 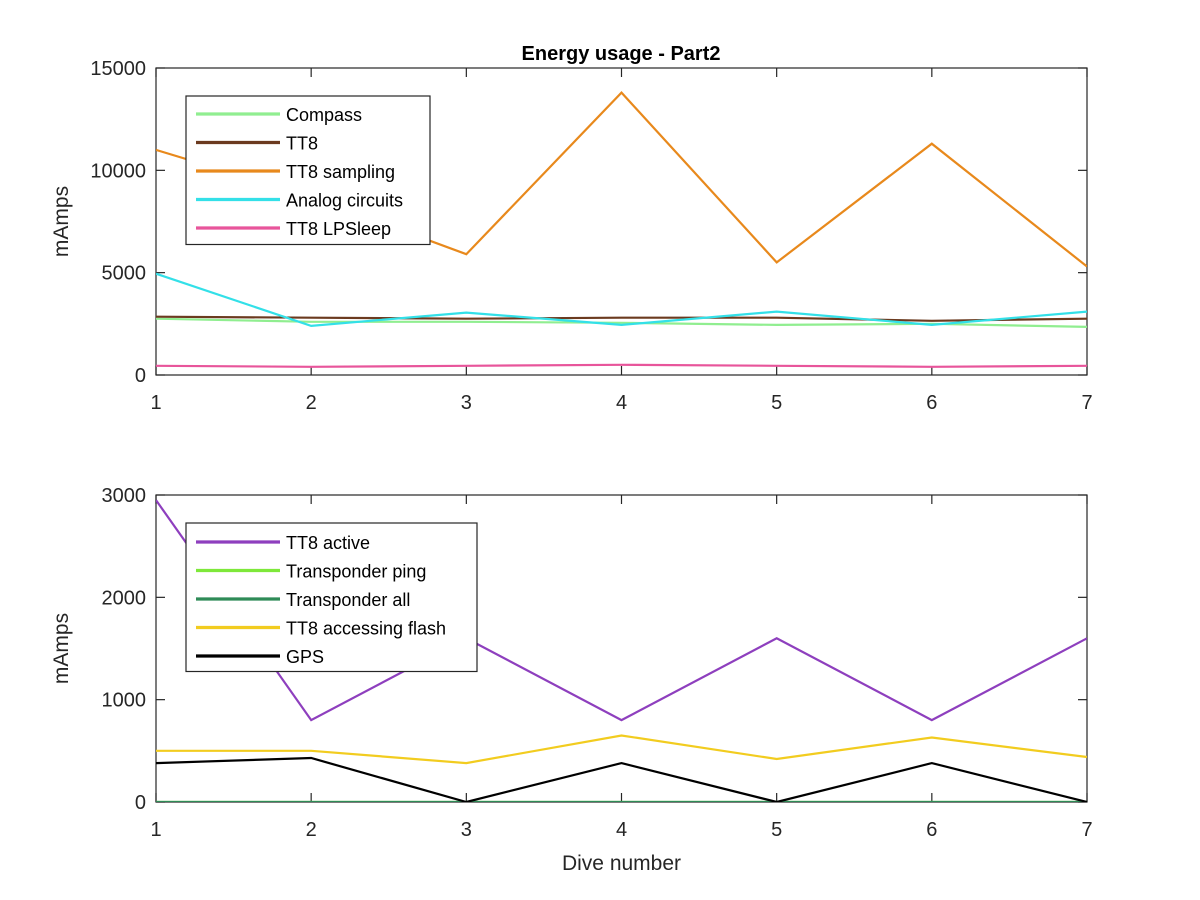 I want to click on legend-entry: TT8, so click(x=302, y=144).